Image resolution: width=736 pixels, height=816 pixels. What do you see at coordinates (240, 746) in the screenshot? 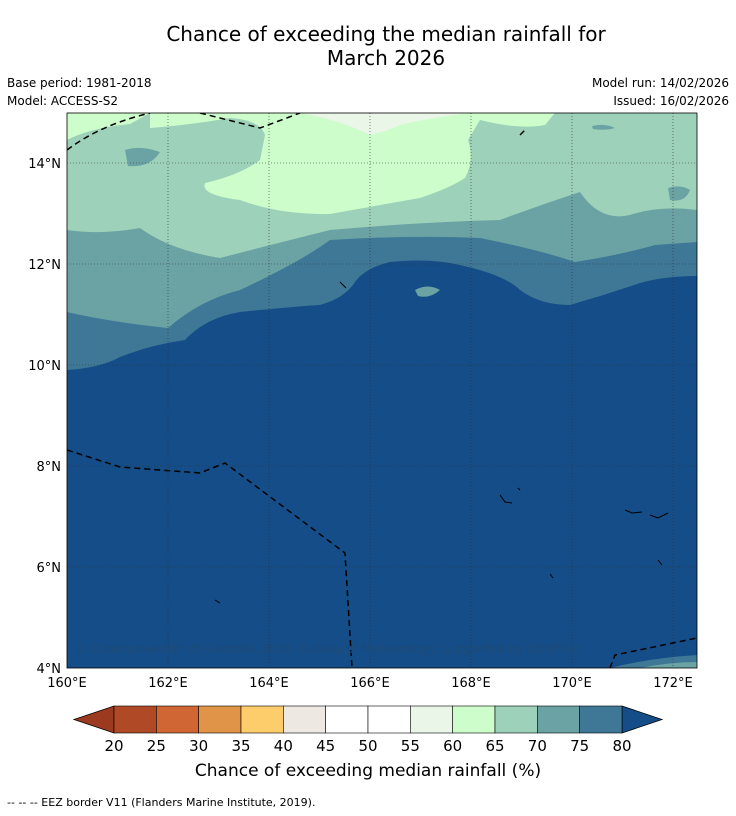
I see `colorbar-tick-label: 35` at bounding box center [240, 746].